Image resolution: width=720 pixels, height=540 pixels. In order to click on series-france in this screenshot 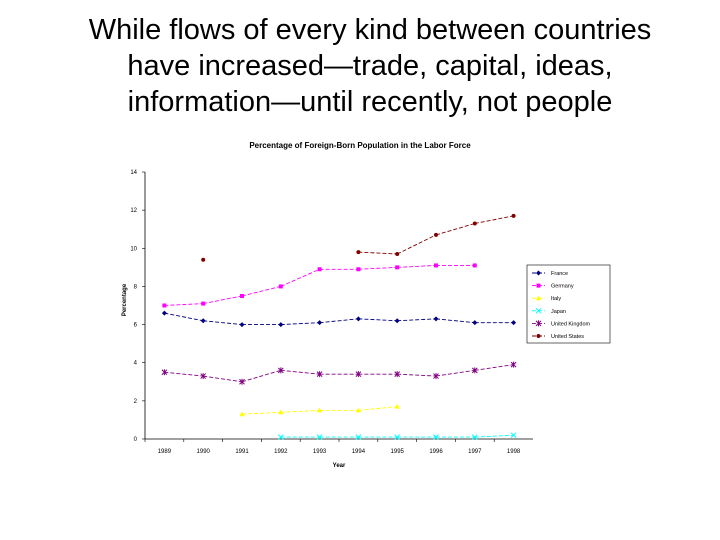, I will do `click(339, 319)`.